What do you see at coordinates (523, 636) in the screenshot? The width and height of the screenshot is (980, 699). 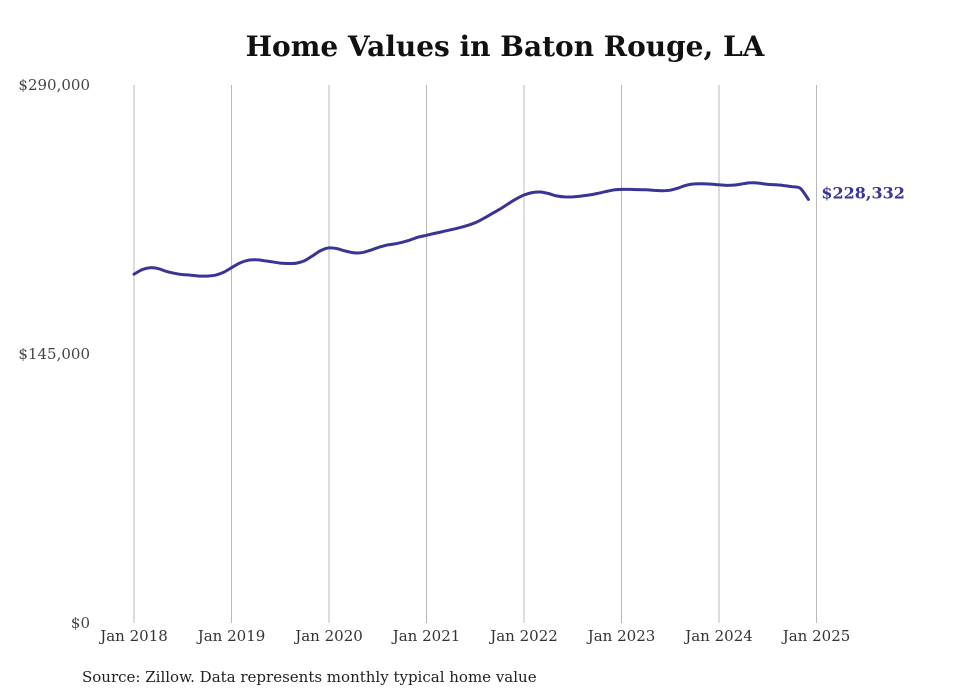 I see `x-tick-label: Jan 2022` at bounding box center [523, 636].